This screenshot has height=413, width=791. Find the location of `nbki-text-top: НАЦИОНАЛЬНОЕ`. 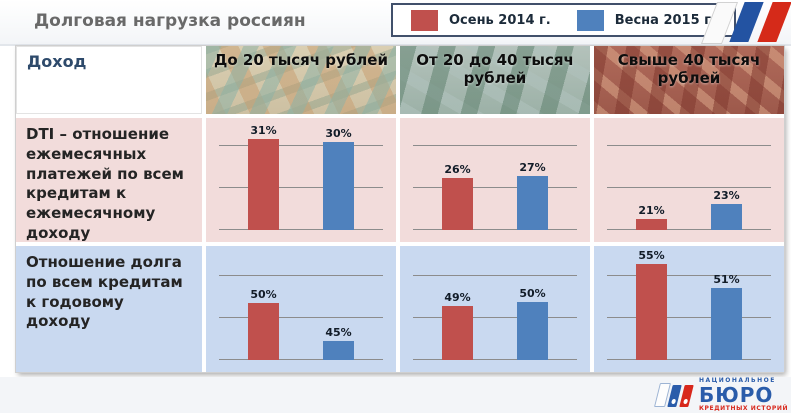

nbki-text-top: НАЦИОНАЛЬНОЕ is located at coordinates (737, 380).